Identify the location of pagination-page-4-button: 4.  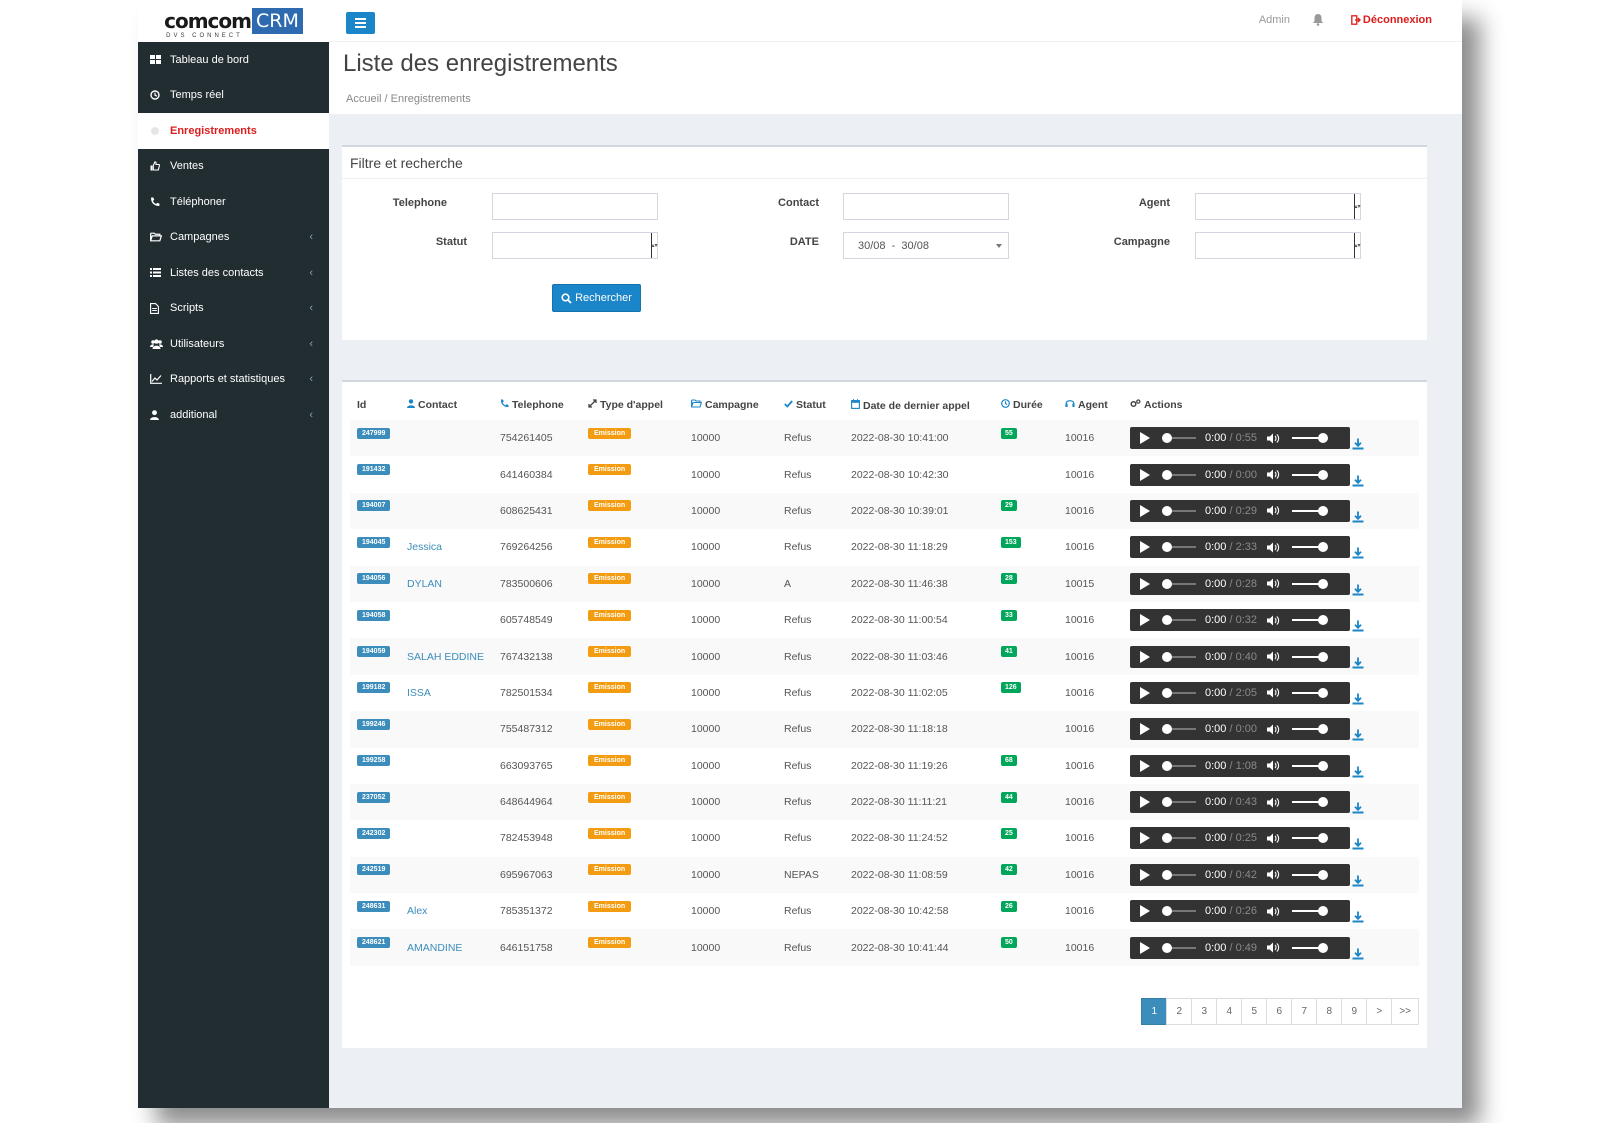
(1229, 1011).